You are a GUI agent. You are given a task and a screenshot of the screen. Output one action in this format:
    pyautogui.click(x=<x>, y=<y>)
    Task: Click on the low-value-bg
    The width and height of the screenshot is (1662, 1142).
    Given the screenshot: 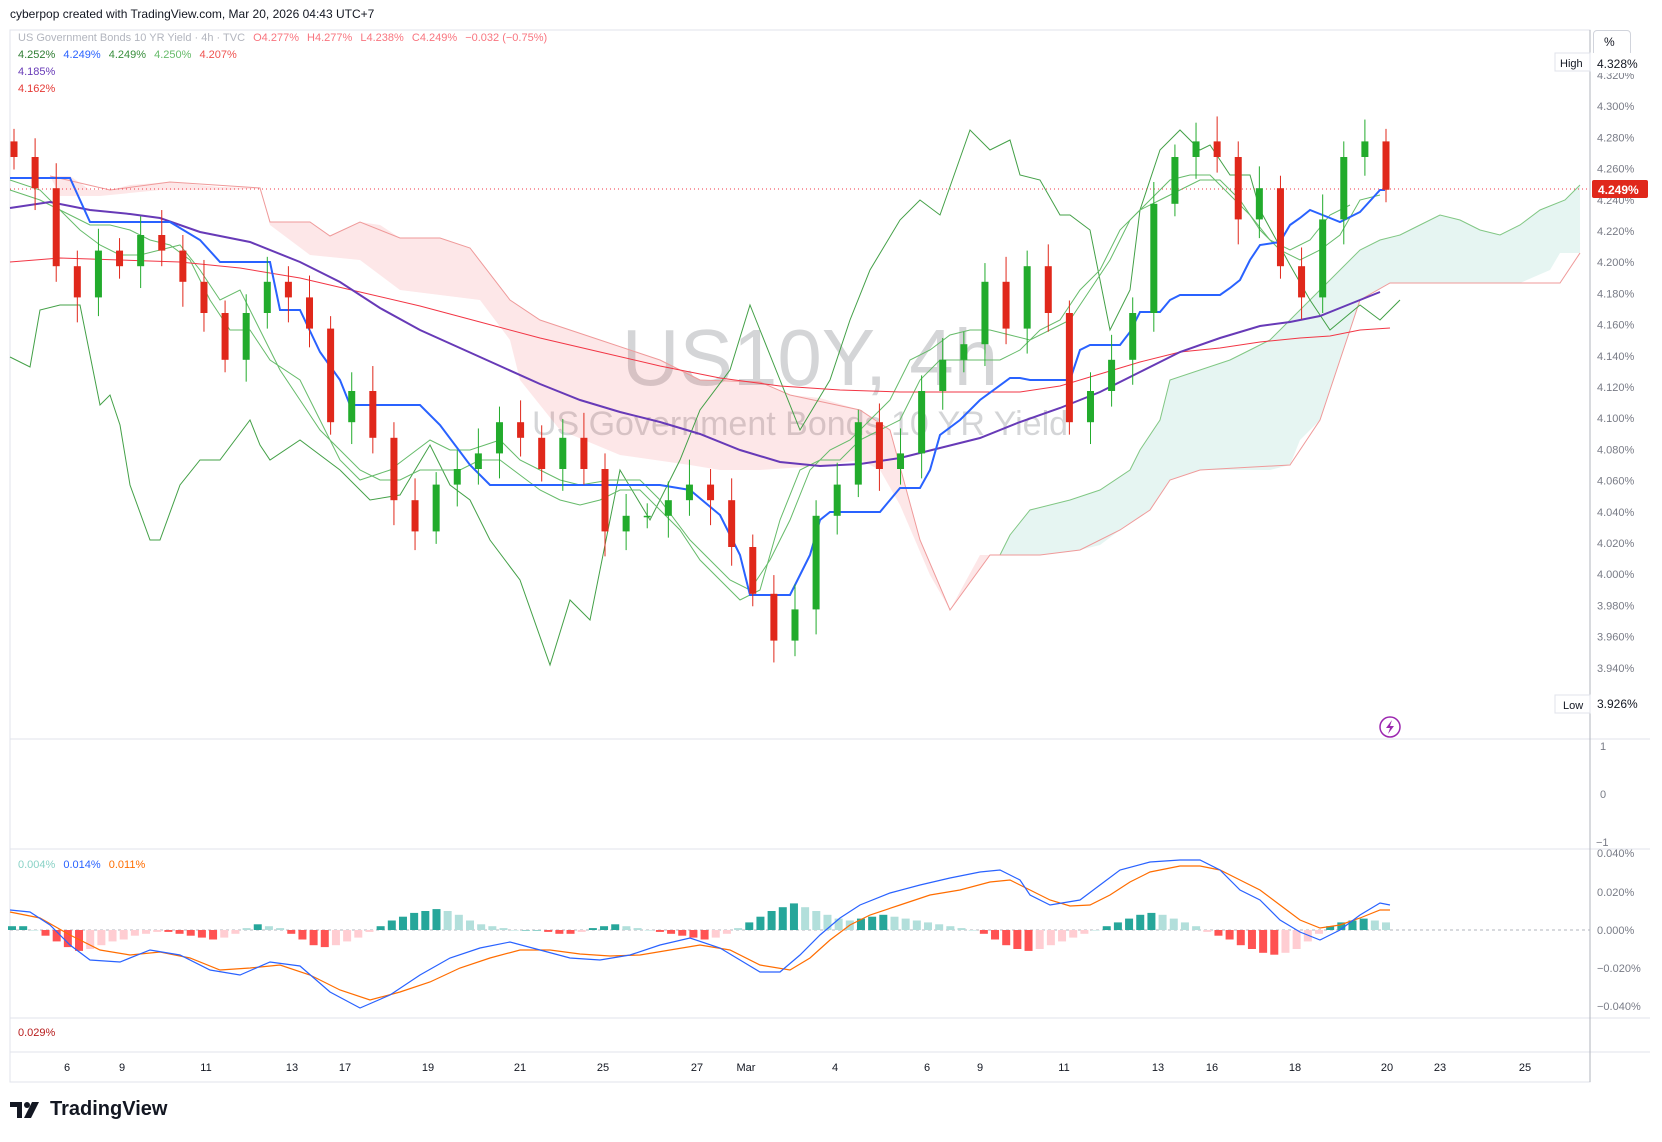 What is the action you would take?
    pyautogui.click(x=1621, y=703)
    